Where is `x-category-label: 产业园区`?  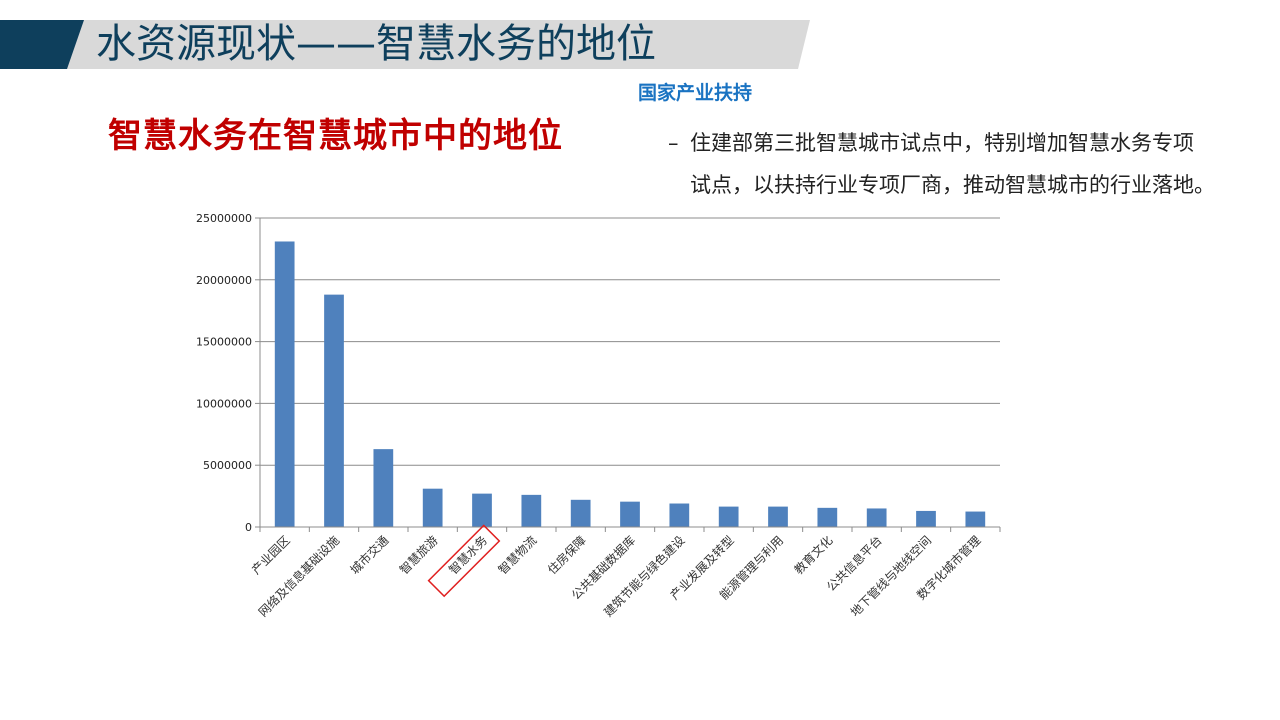
x-category-label: 产业园区 is located at coordinates (271, 555).